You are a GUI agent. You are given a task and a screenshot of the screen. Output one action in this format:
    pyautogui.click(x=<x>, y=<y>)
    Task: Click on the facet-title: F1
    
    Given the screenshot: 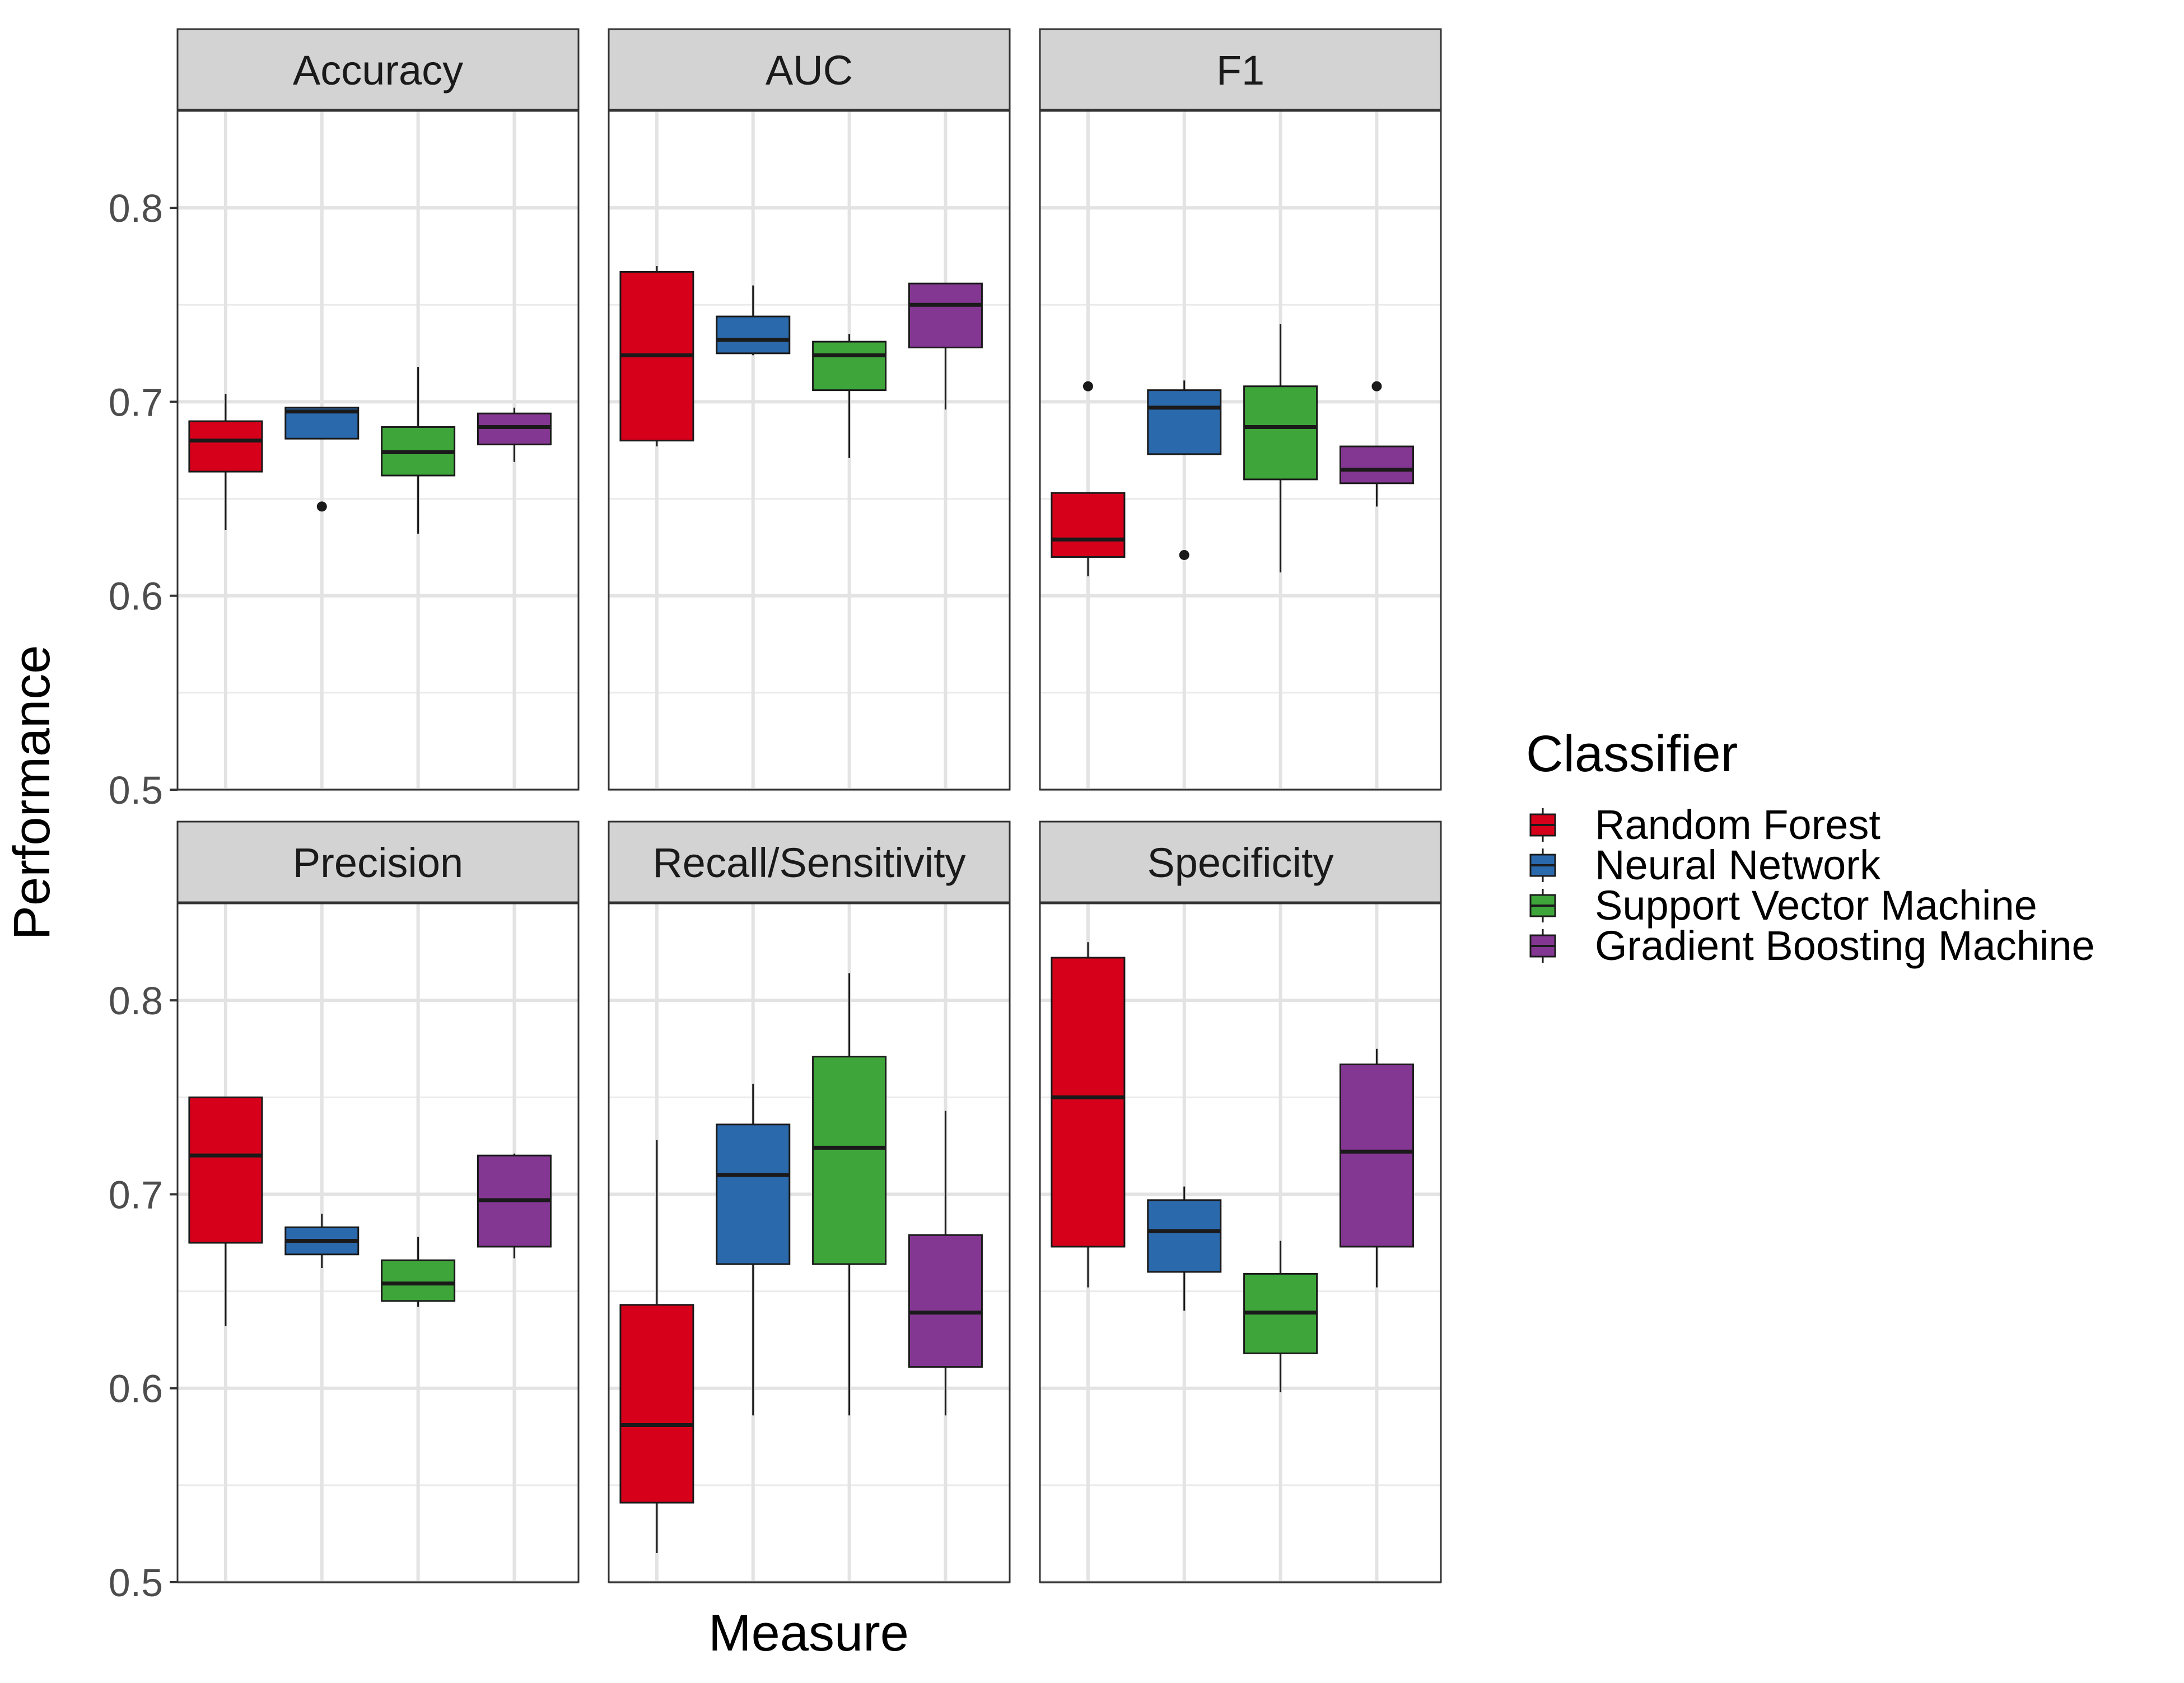 What is the action you would take?
    pyautogui.click(x=1240, y=70)
    